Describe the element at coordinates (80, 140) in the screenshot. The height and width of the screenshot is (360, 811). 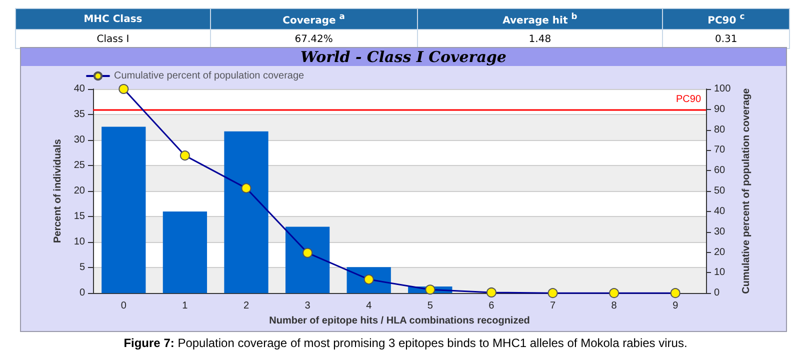
I see `y-tick-label: 30` at that location.